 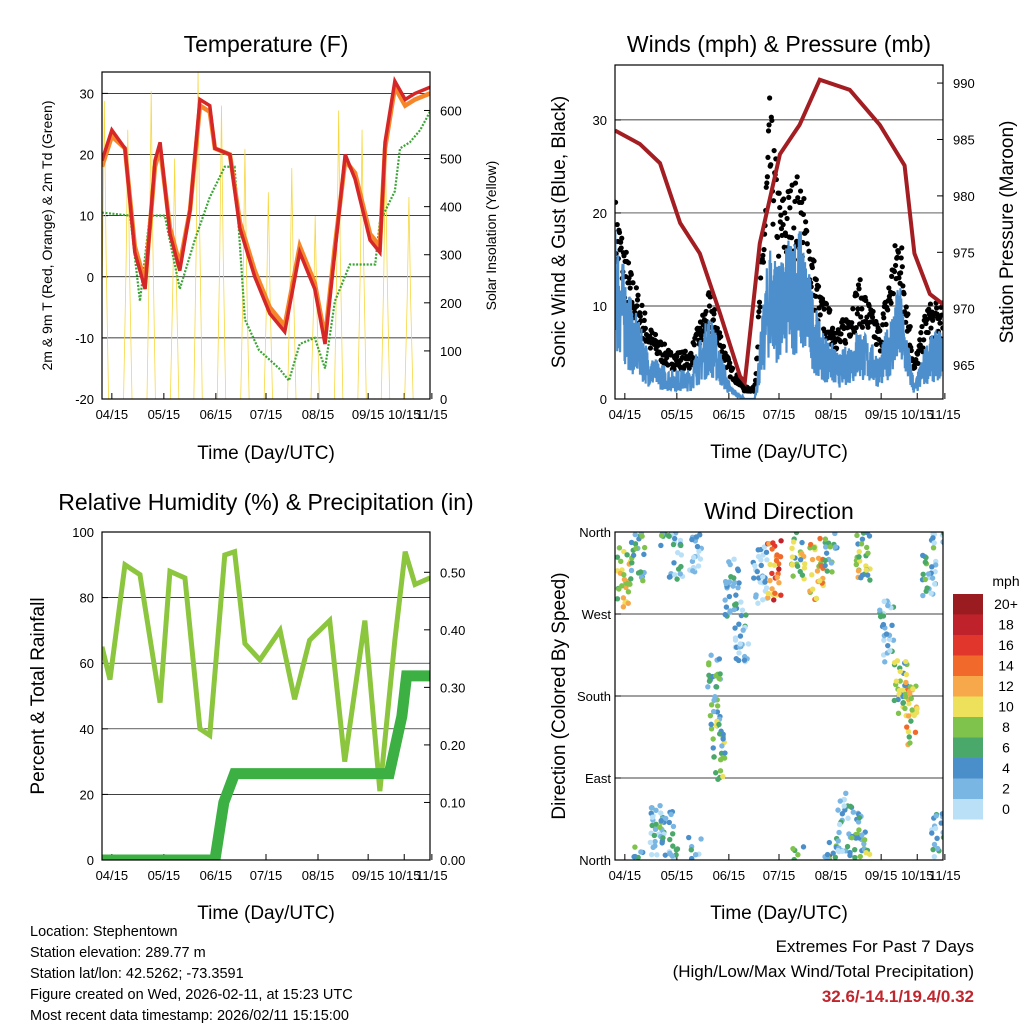 What do you see at coordinates (87, 794) in the screenshot?
I see `y-tick-label: 20` at bounding box center [87, 794].